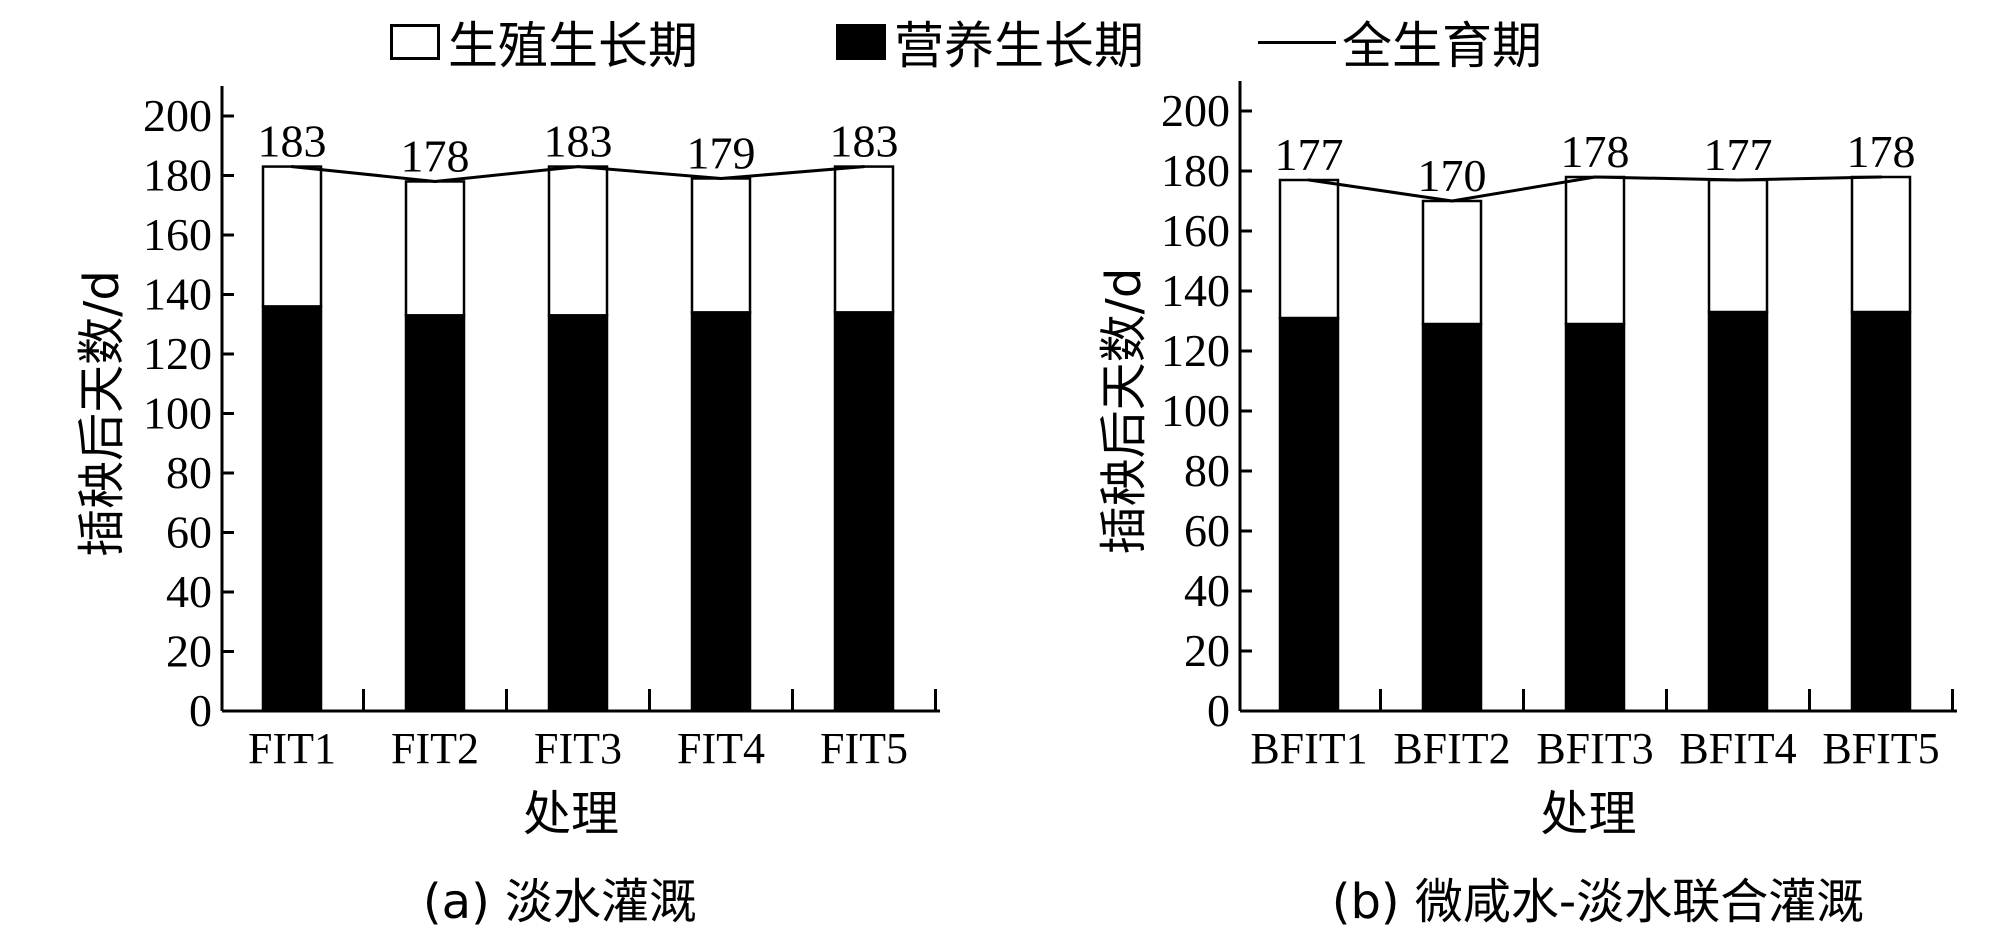 Image resolution: width=2008 pixels, height=944 pixels. Describe the element at coordinates (1195, 170) in the screenshot. I see `panel-b-y-tick-label-180: 180` at that location.